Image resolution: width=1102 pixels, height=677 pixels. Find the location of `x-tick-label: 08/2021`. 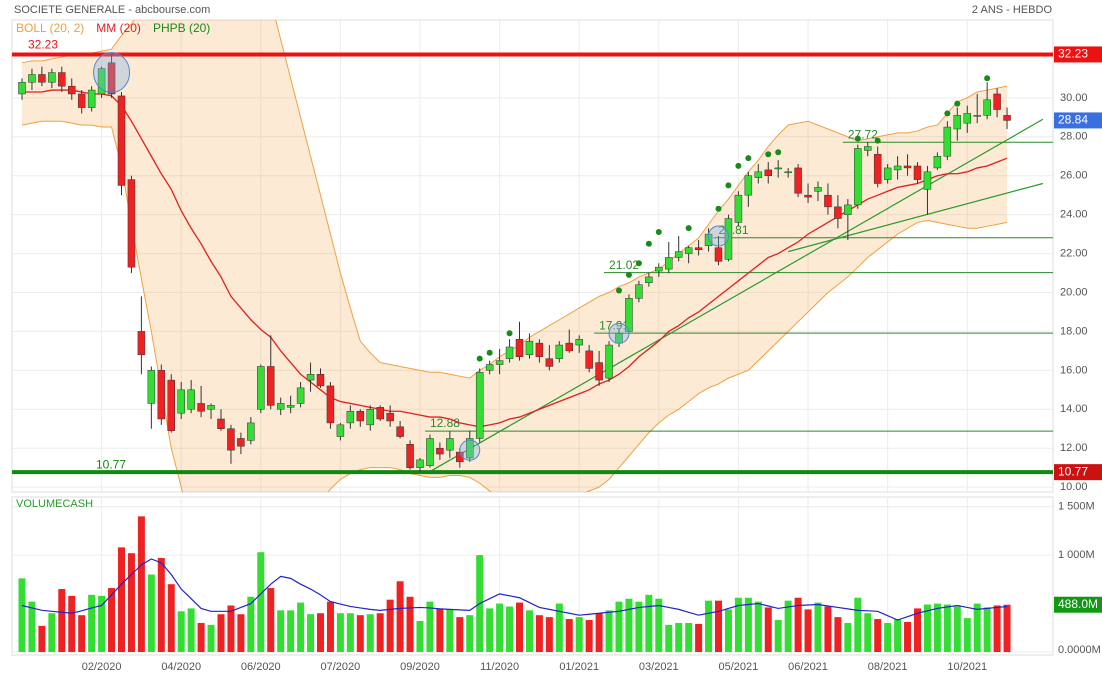

x-tick-label: 08/2021 is located at coordinates (888, 667).